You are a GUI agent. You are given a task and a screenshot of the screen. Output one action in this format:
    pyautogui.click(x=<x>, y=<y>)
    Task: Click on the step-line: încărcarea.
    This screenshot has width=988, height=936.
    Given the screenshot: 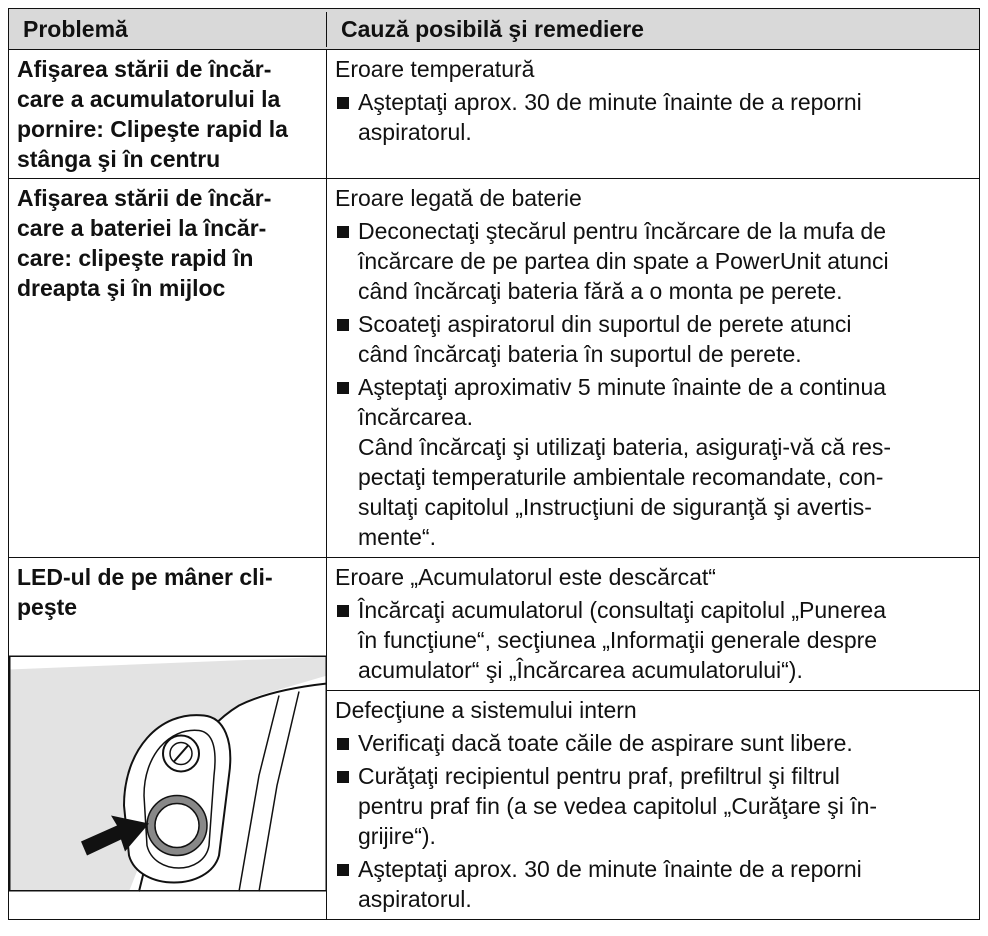 What is the action you would take?
    pyautogui.click(x=416, y=417)
    